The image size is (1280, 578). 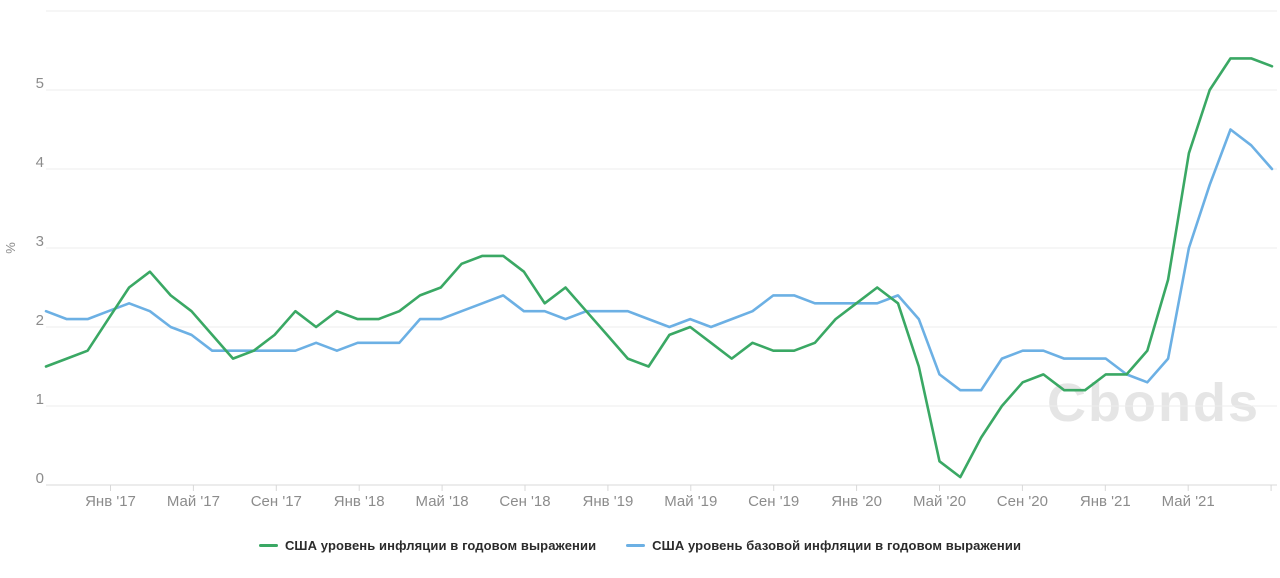 What do you see at coordinates (1188, 501) in the screenshot?
I see `x-tick-label: Май '21` at bounding box center [1188, 501].